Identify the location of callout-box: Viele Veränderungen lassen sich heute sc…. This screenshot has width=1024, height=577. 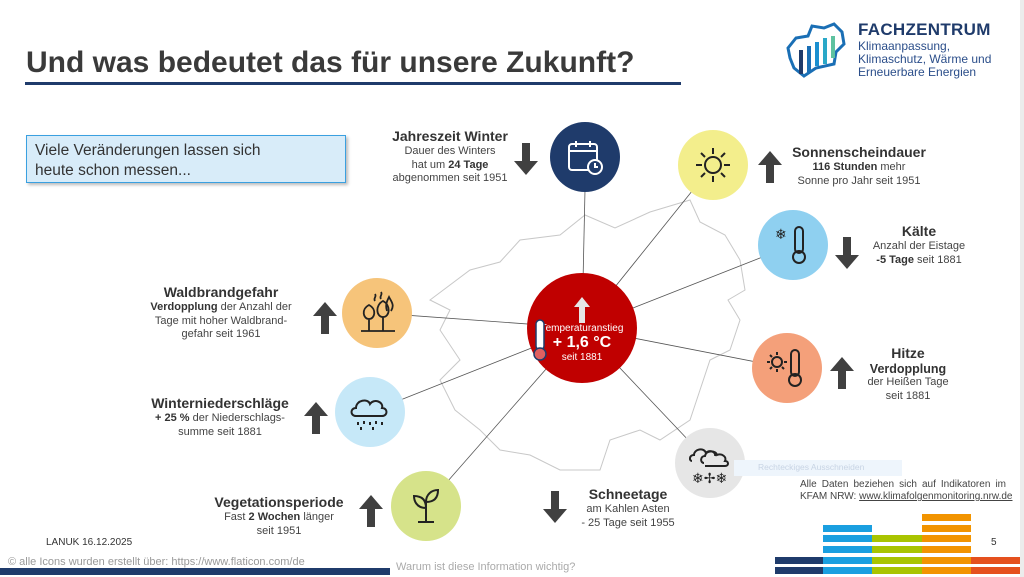
(186, 159).